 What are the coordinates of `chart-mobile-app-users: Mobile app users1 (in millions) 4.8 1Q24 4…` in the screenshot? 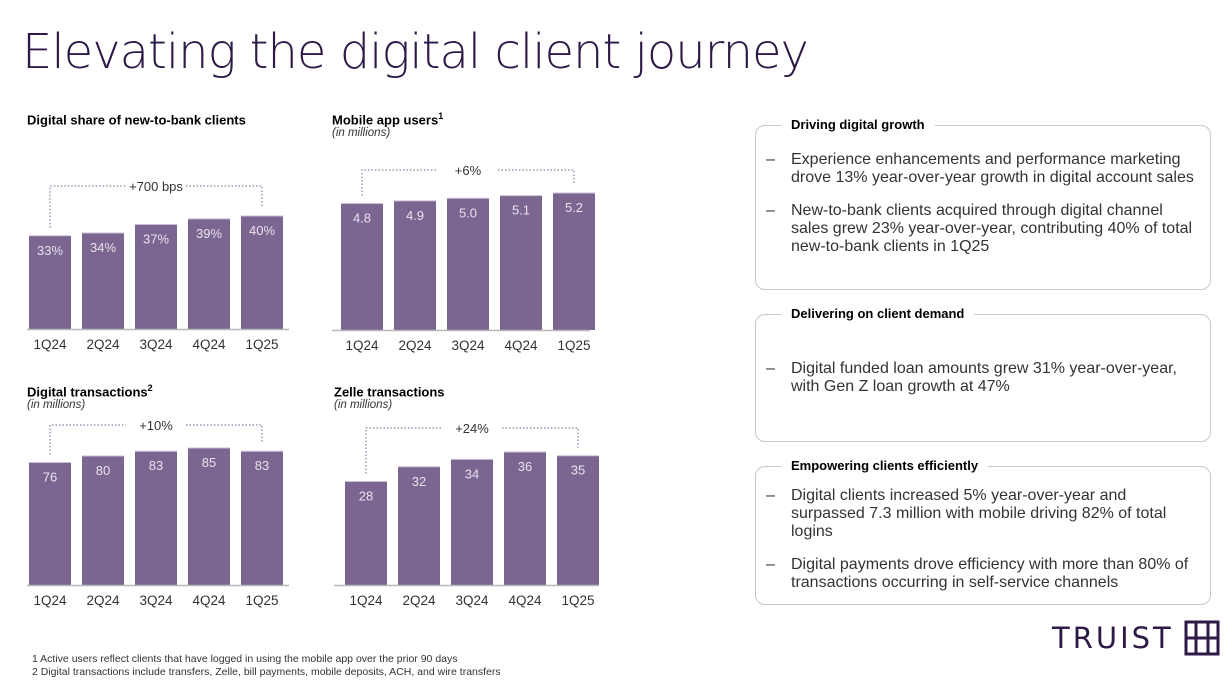 It's located at (467, 236).